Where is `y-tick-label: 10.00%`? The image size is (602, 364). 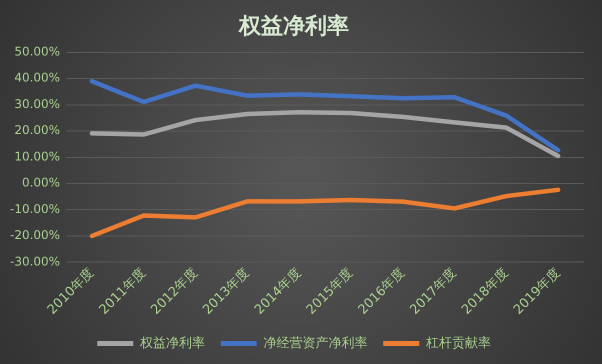
y-tick-label: 10.00% is located at coordinates (37, 156).